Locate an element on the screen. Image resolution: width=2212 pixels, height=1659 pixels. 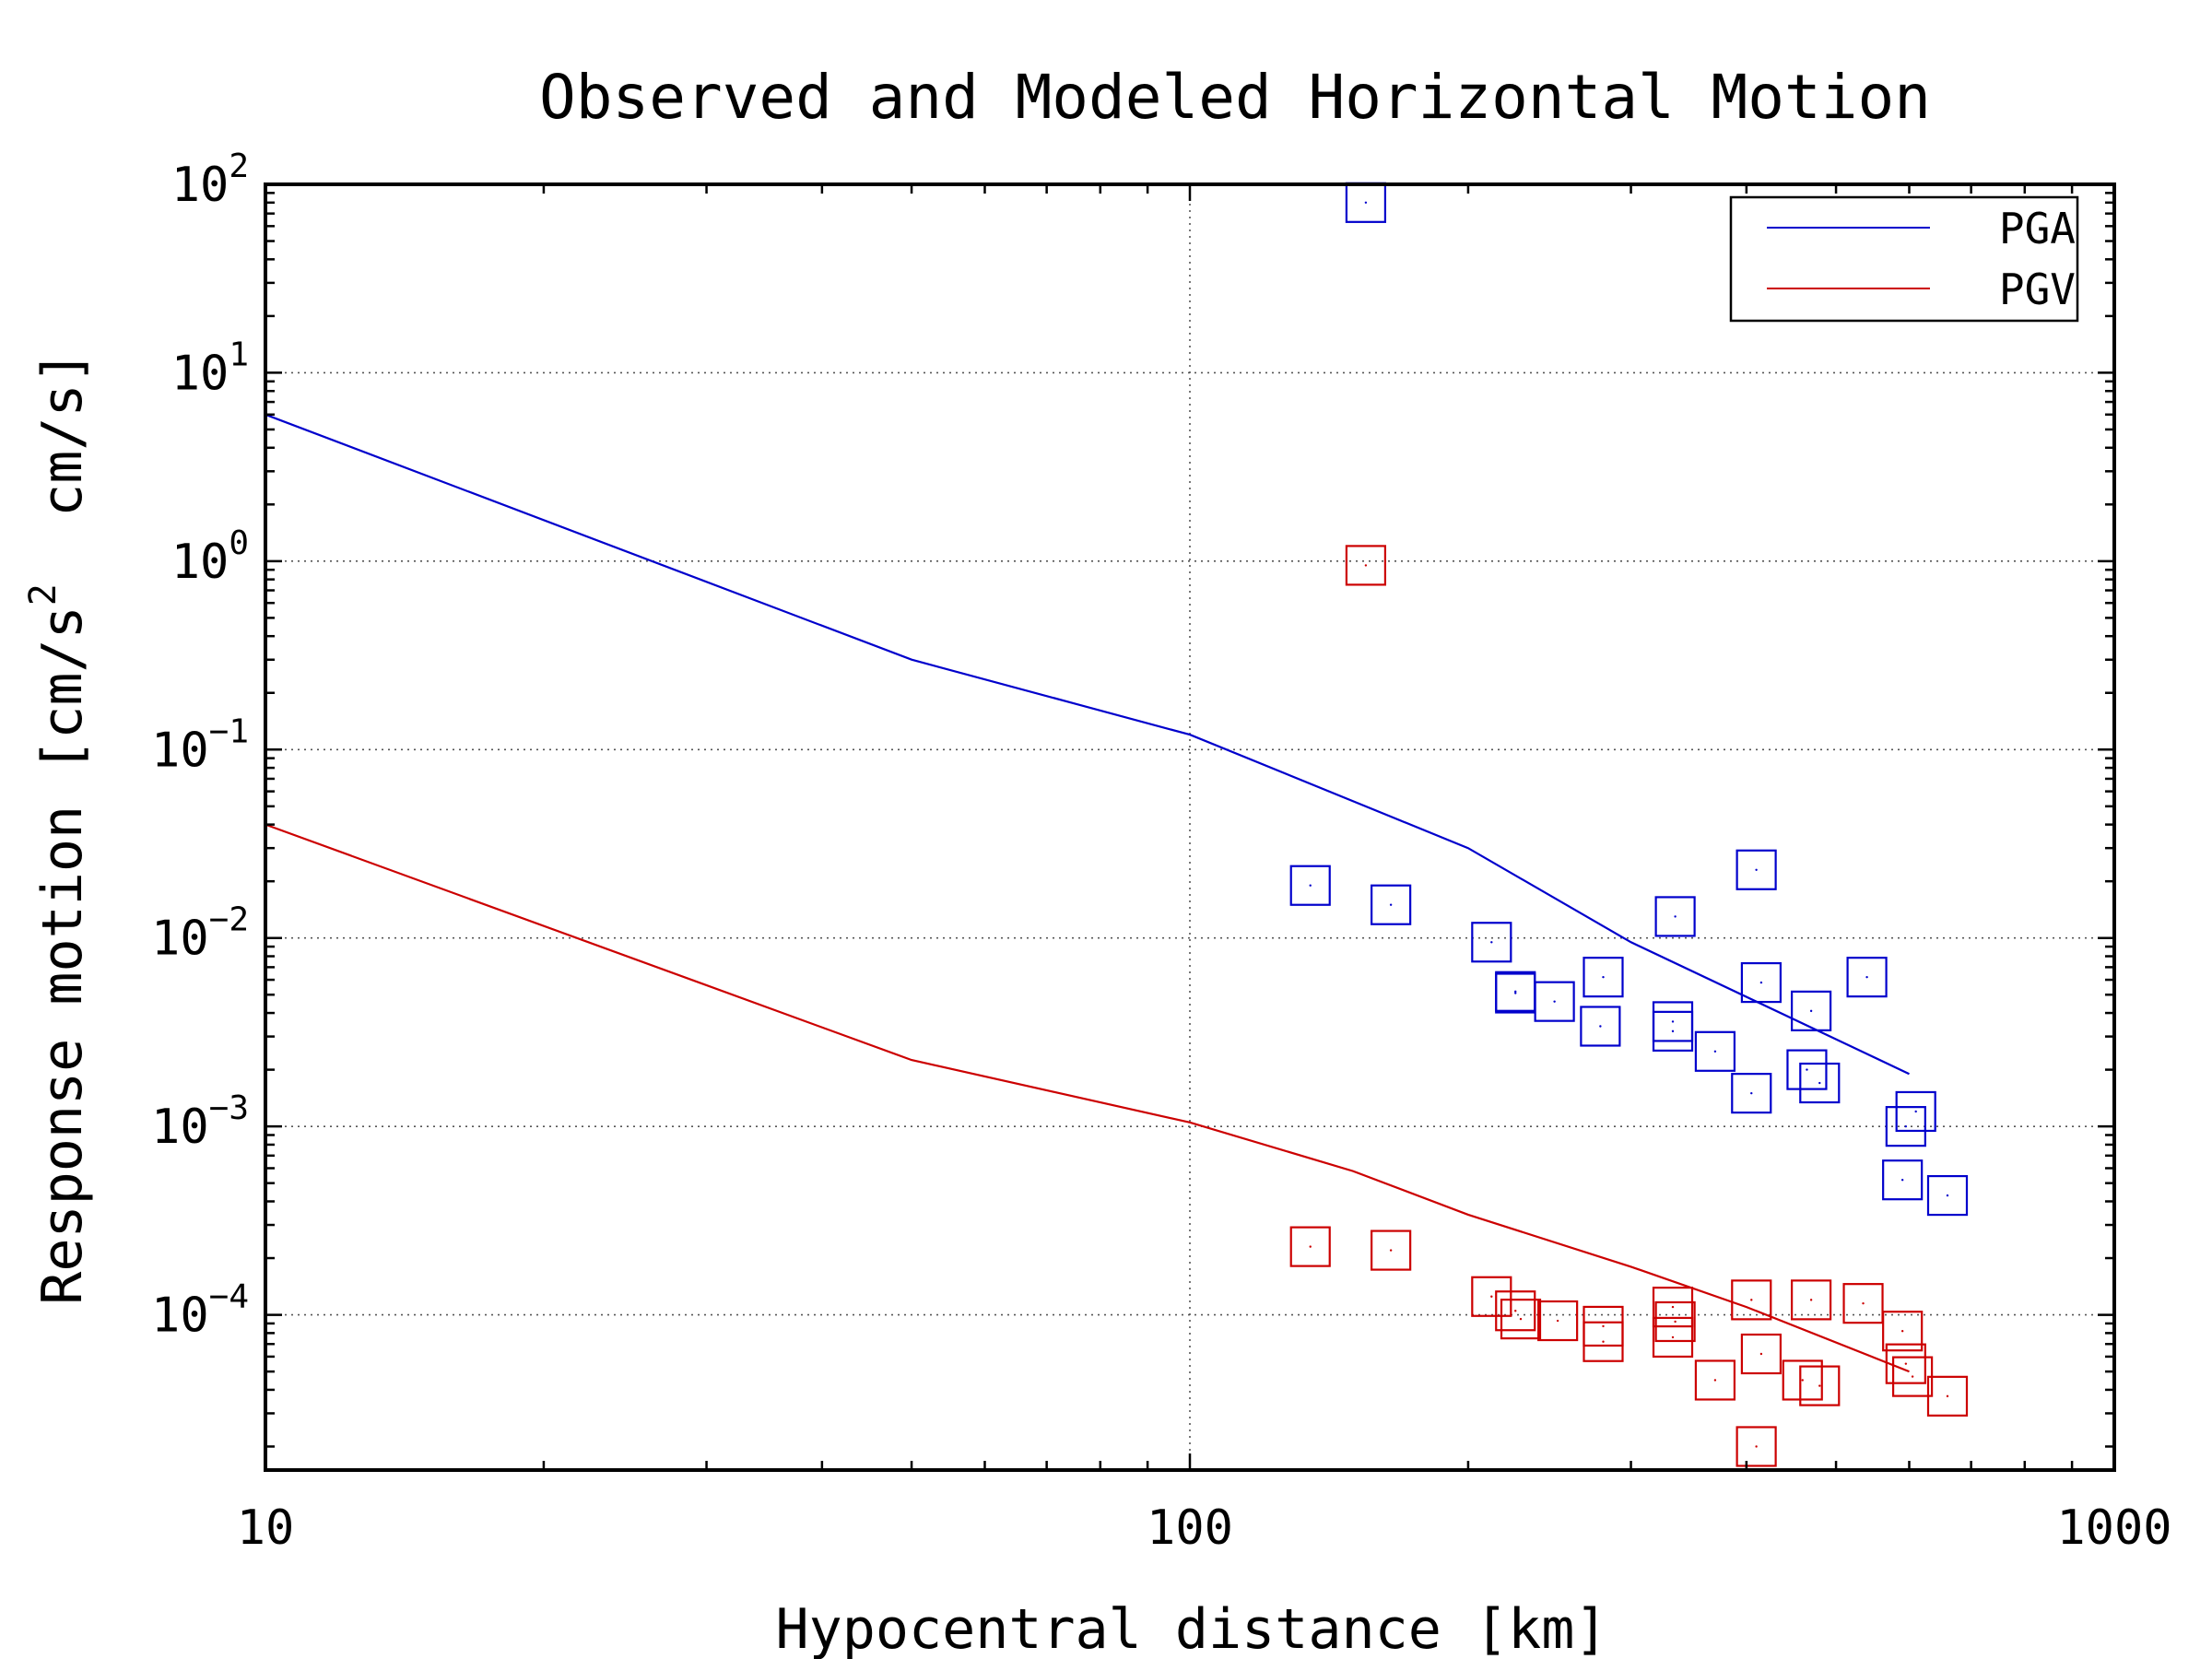
legend-box is located at coordinates (1904, 259).